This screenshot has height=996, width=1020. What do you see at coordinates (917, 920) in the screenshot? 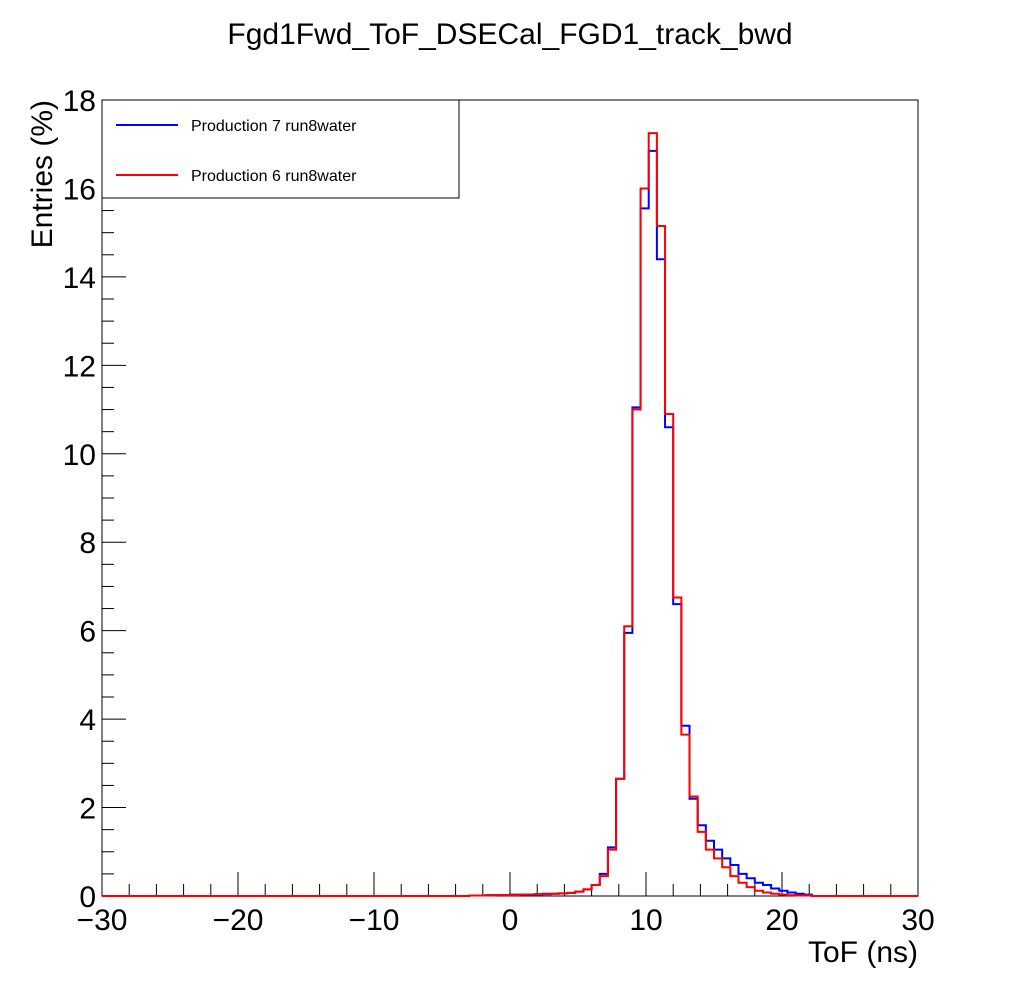
I see `x-tick-label: 30` at bounding box center [917, 920].